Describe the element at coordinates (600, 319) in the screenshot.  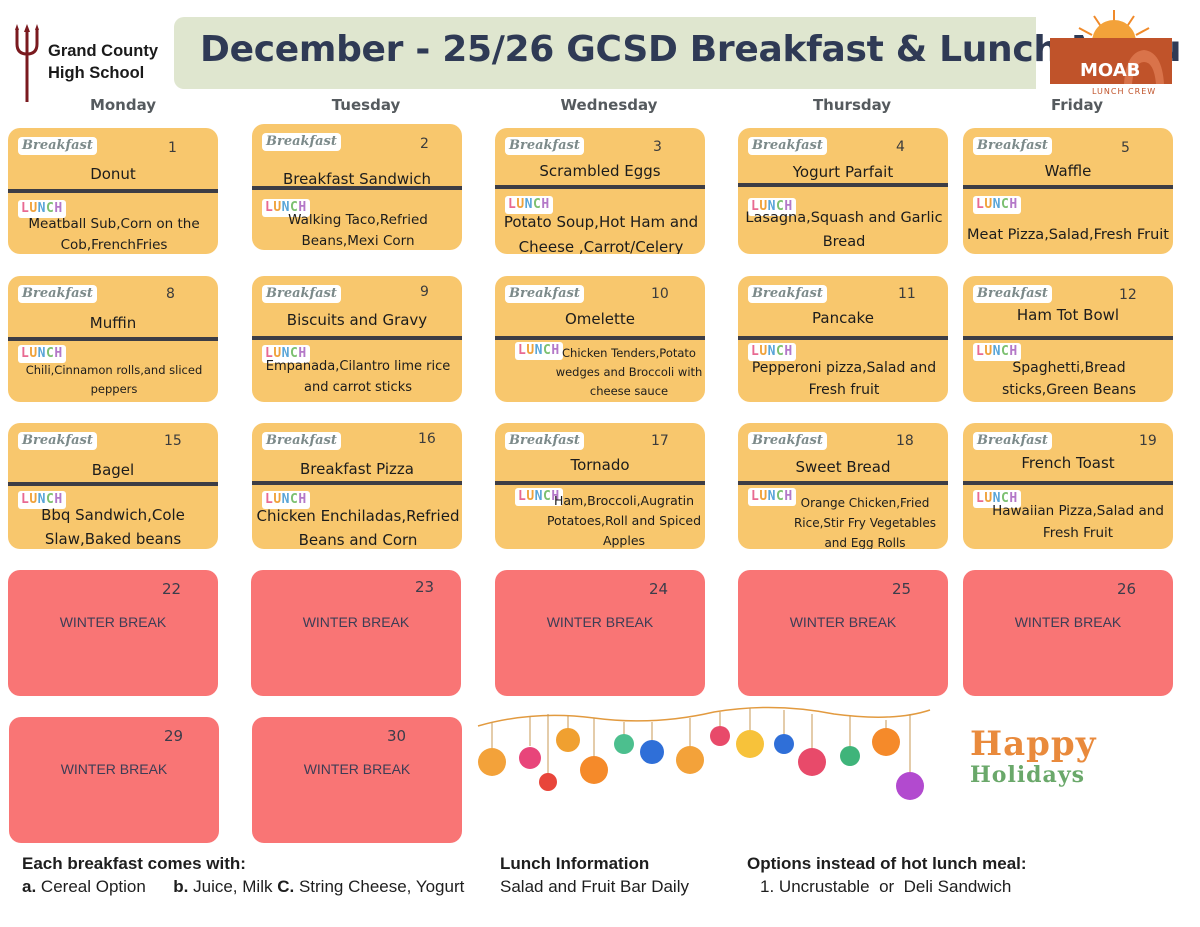
I see `breakfast-item: Omelette` at that location.